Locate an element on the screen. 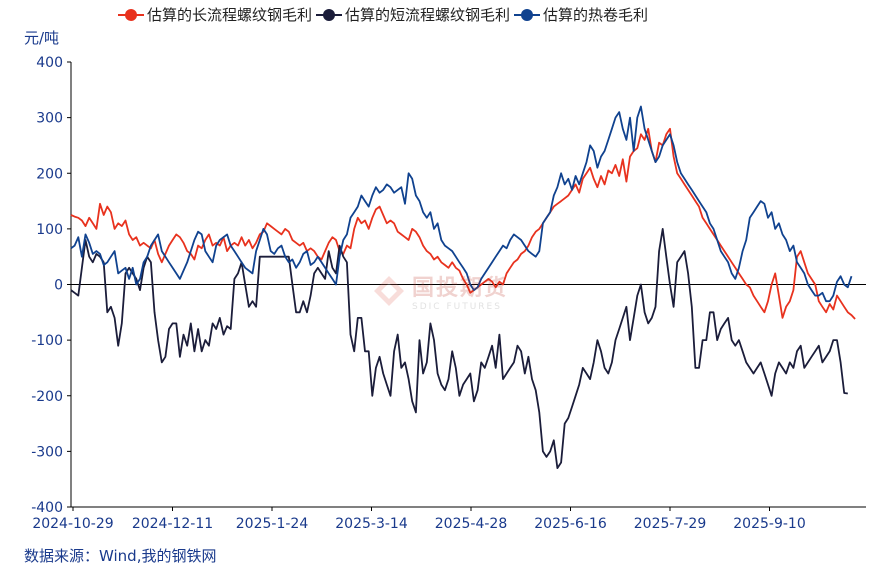  x-tick-label: 2025-6-16 is located at coordinates (570, 524).